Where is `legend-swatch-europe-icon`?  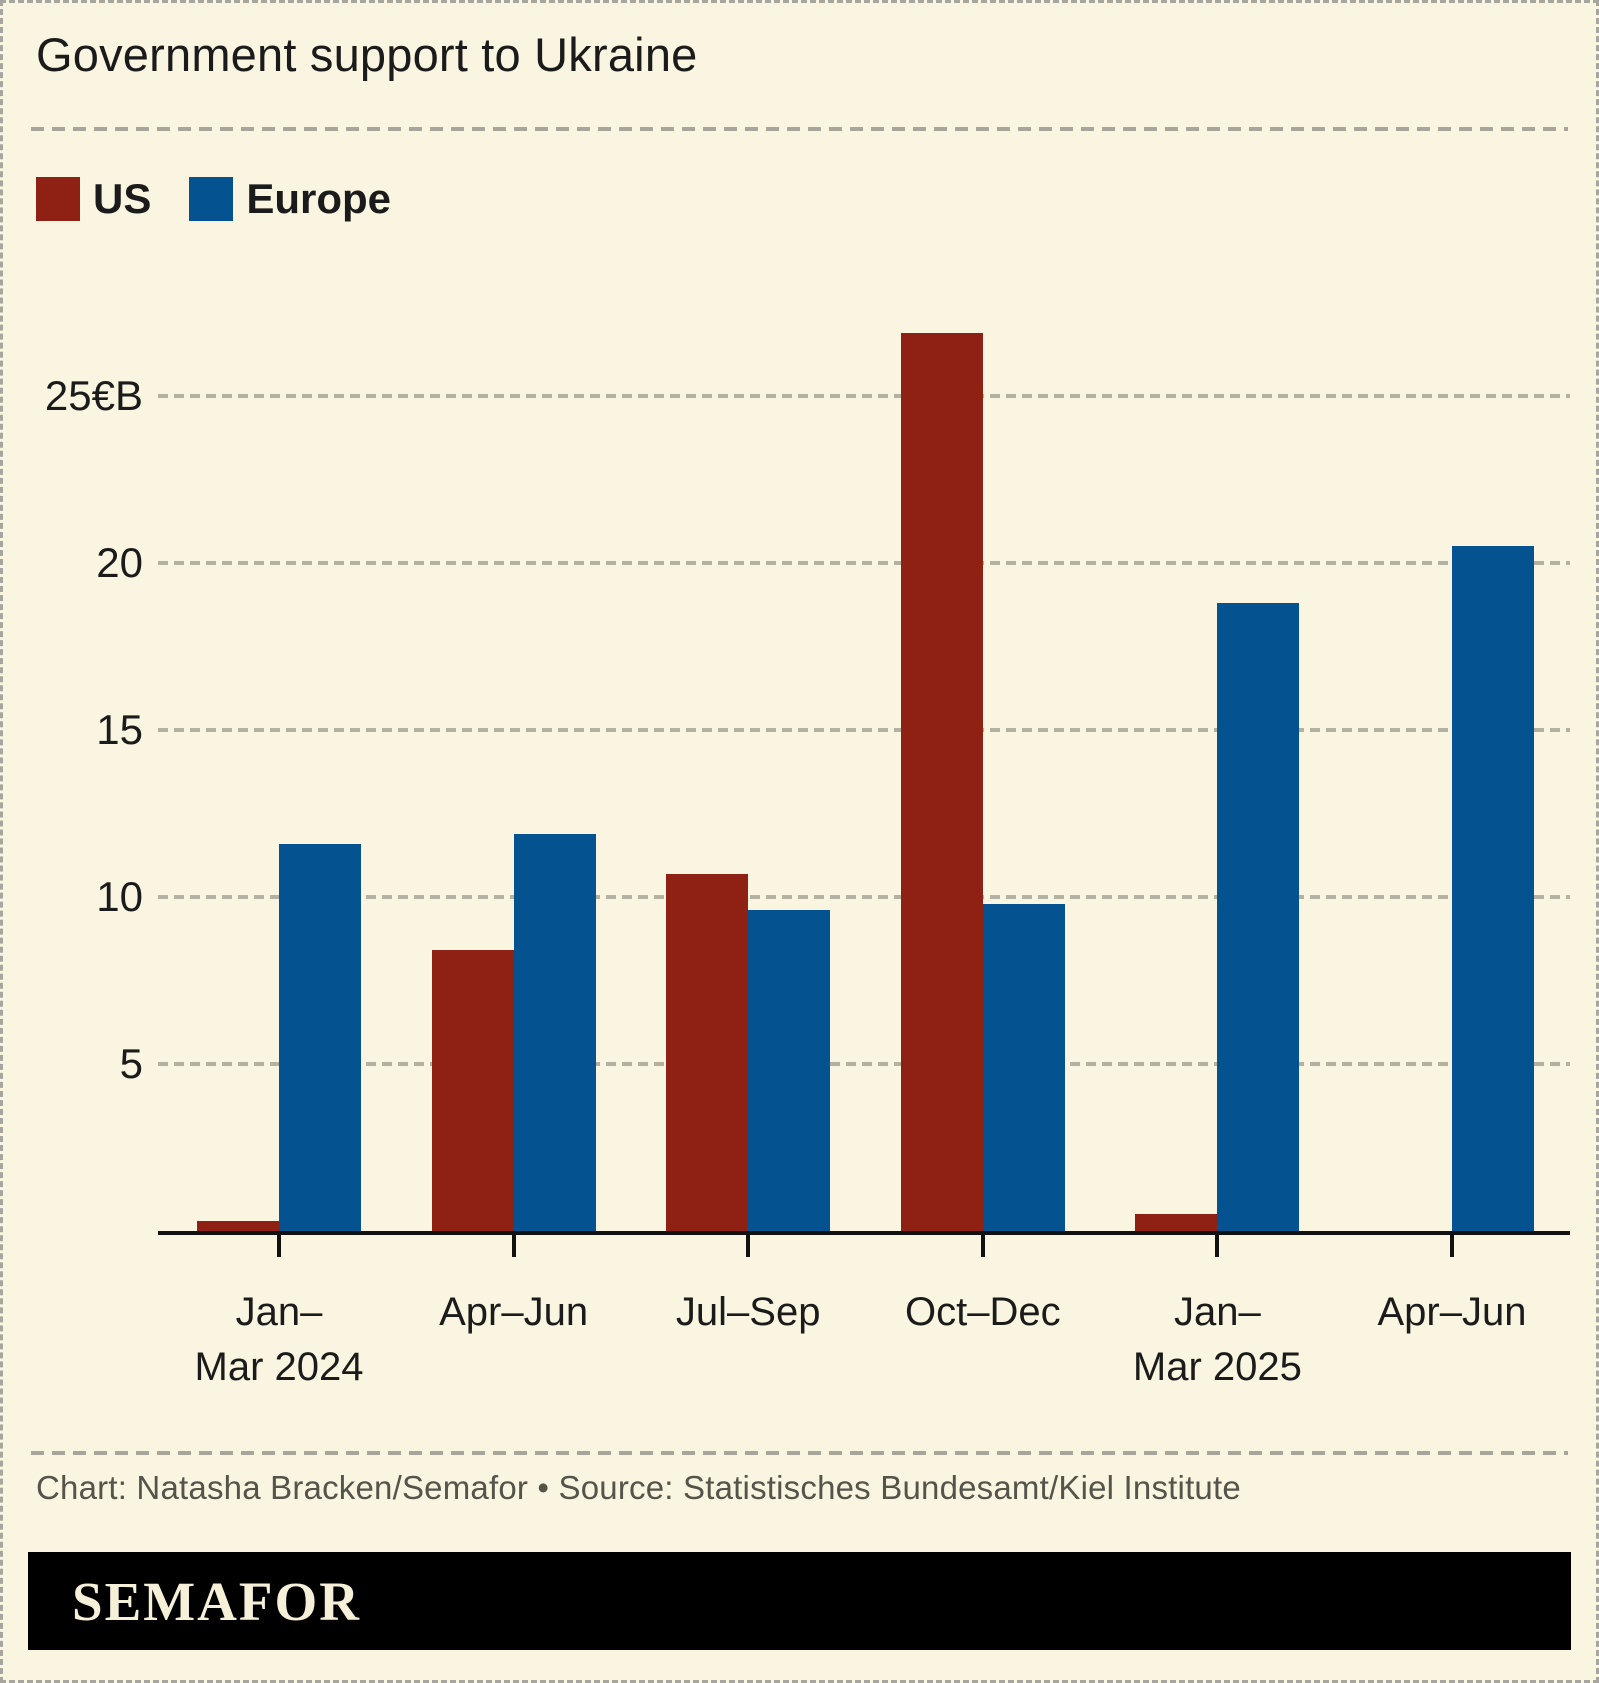
legend-swatch-europe-icon is located at coordinates (211, 199).